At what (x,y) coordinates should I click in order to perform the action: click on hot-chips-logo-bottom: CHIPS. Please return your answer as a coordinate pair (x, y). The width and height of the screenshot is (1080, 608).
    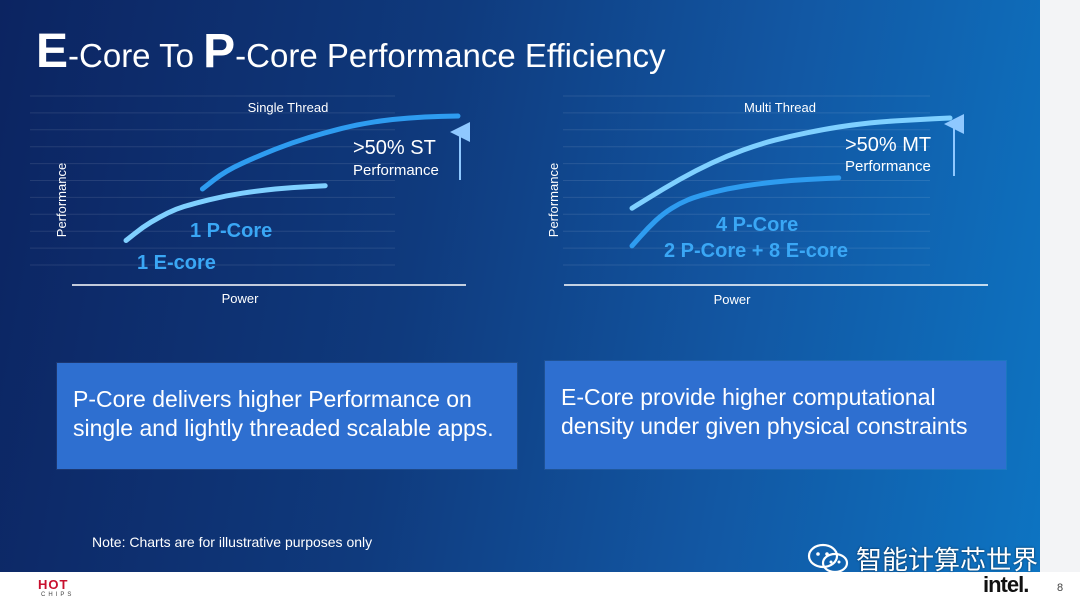
    Looking at the image, I should click on (58, 595).